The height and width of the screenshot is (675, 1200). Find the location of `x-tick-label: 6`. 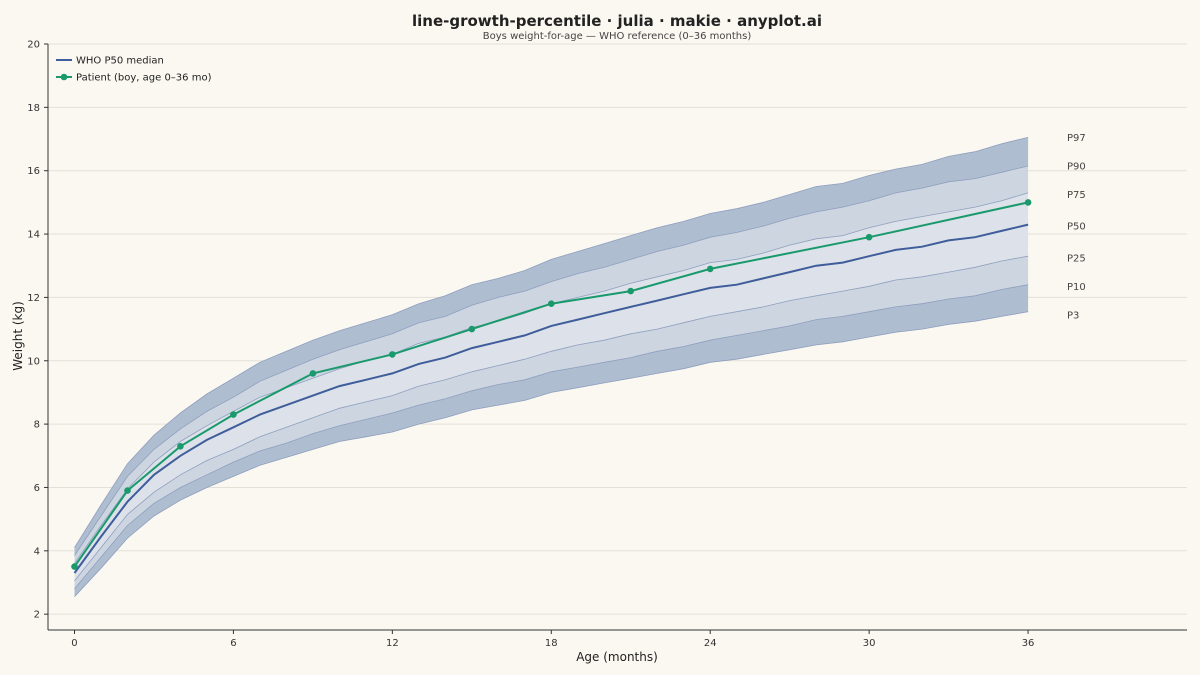

x-tick-label: 6 is located at coordinates (233, 643).